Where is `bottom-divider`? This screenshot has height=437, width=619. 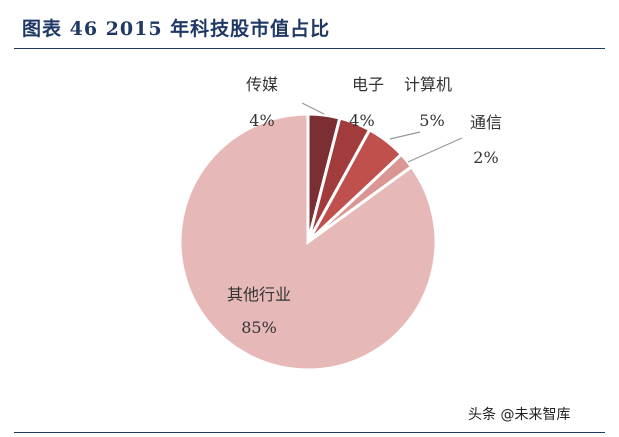 bottom-divider is located at coordinates (309, 432).